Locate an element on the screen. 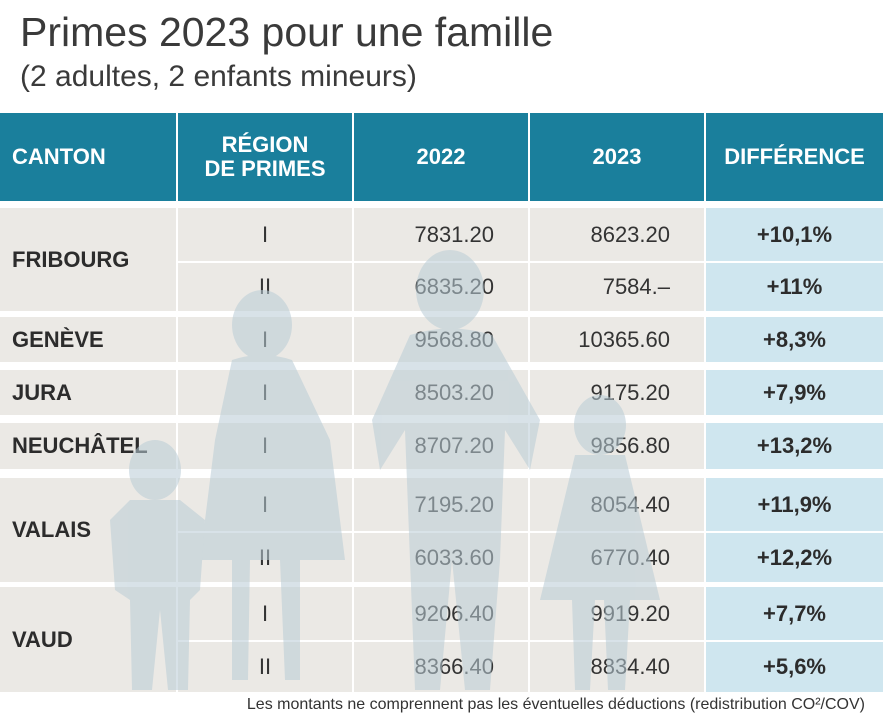 The image size is (883, 720). value-2023-cell: 9175.20 is located at coordinates (630, 392).